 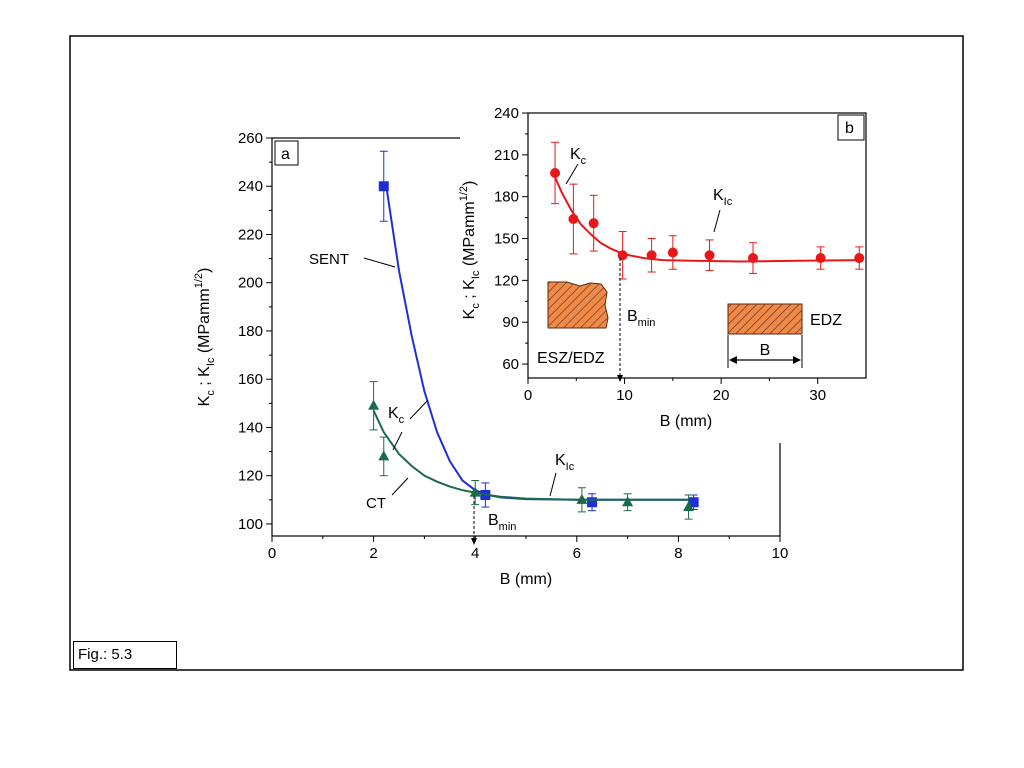 What do you see at coordinates (397, 441) in the screenshot?
I see `kc-leader-line-a` at bounding box center [397, 441].